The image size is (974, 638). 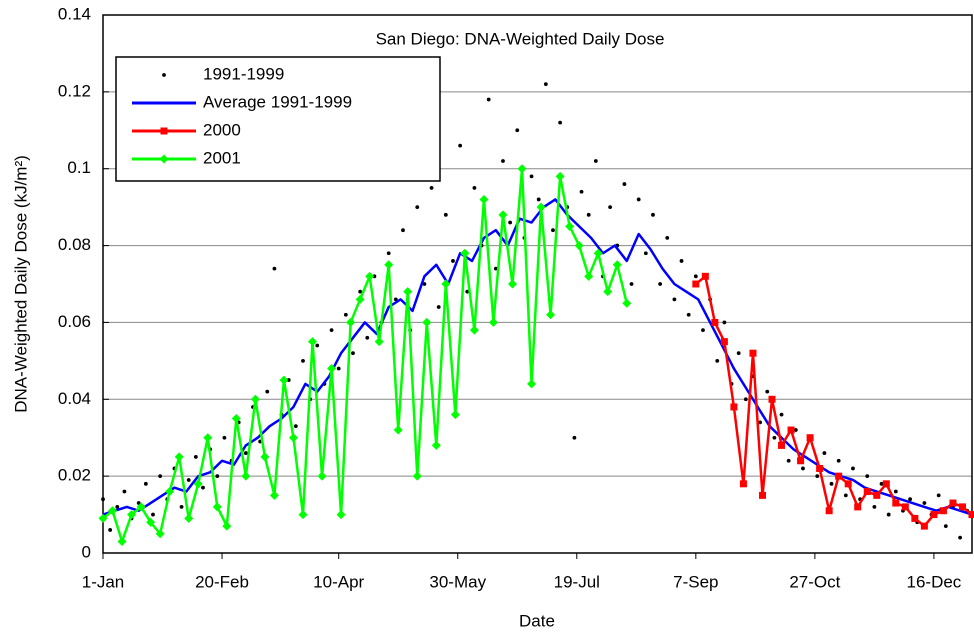 I want to click on x-tick-label: 20-Feb, so click(x=222, y=581).